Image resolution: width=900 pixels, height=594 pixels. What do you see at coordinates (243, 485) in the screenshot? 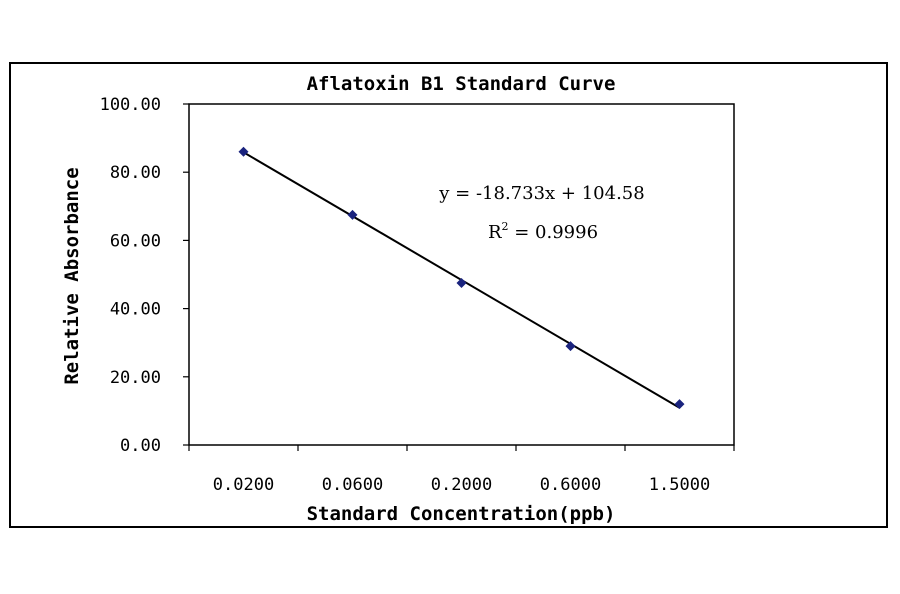
I see `x-tick-label: 0.0200` at bounding box center [243, 485].